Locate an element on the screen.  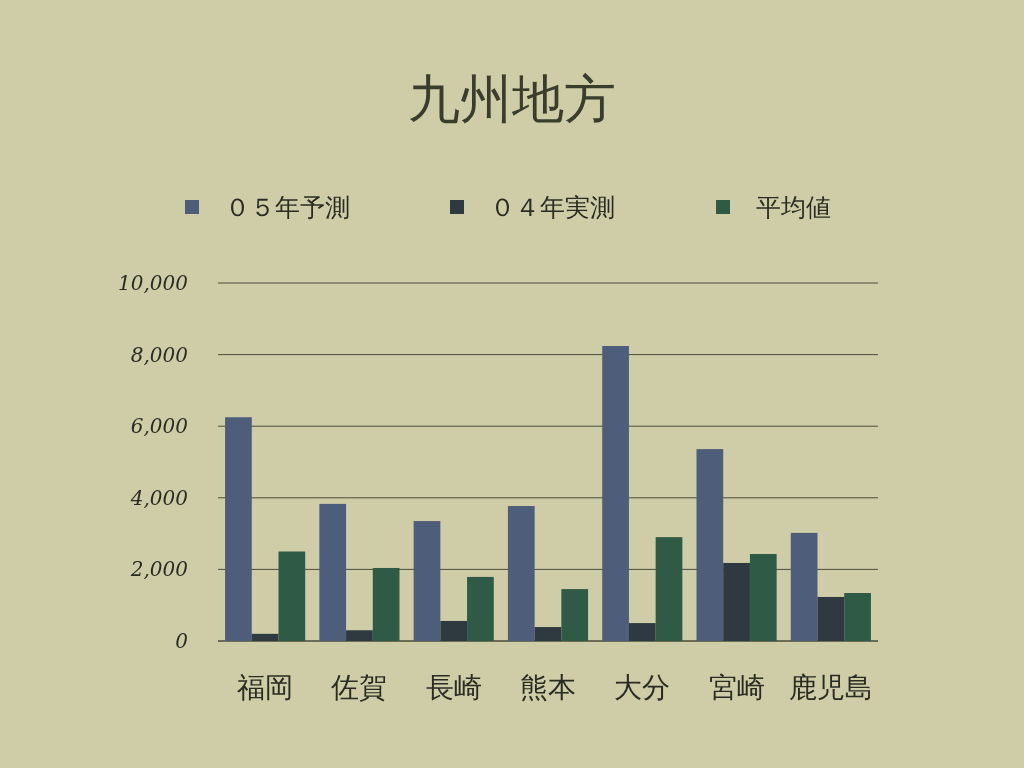
chart-title: 九州地方 is located at coordinates (512, 99).